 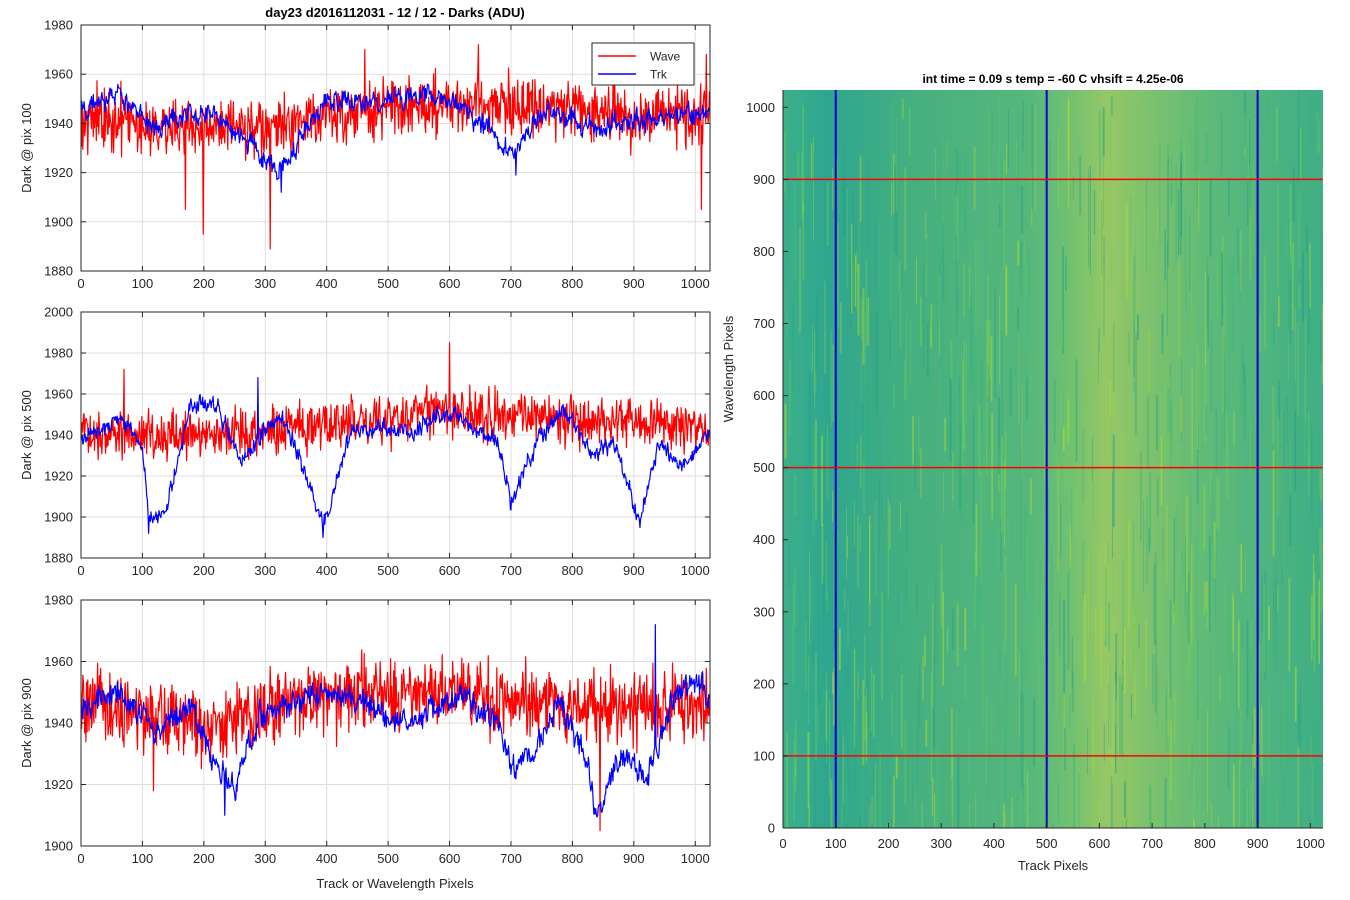 What do you see at coordinates (58, 172) in the screenshot?
I see `y-tick-label: 1920` at bounding box center [58, 172].